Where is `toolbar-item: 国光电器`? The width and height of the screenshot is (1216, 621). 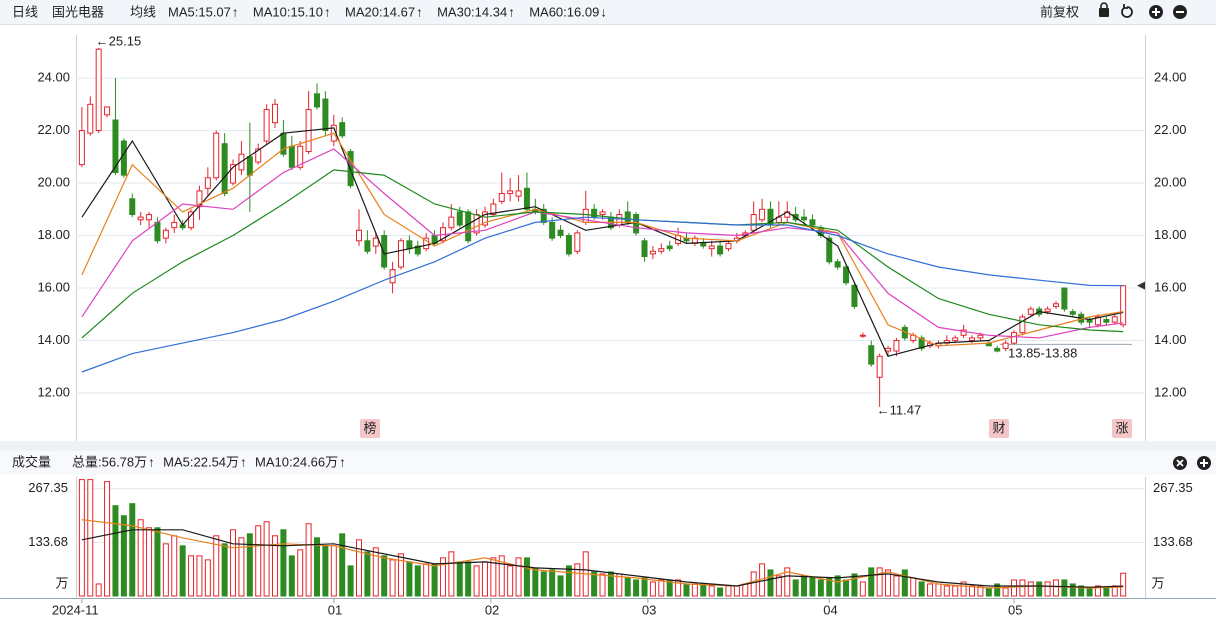 toolbar-item: 国光电器 is located at coordinates (78, 11).